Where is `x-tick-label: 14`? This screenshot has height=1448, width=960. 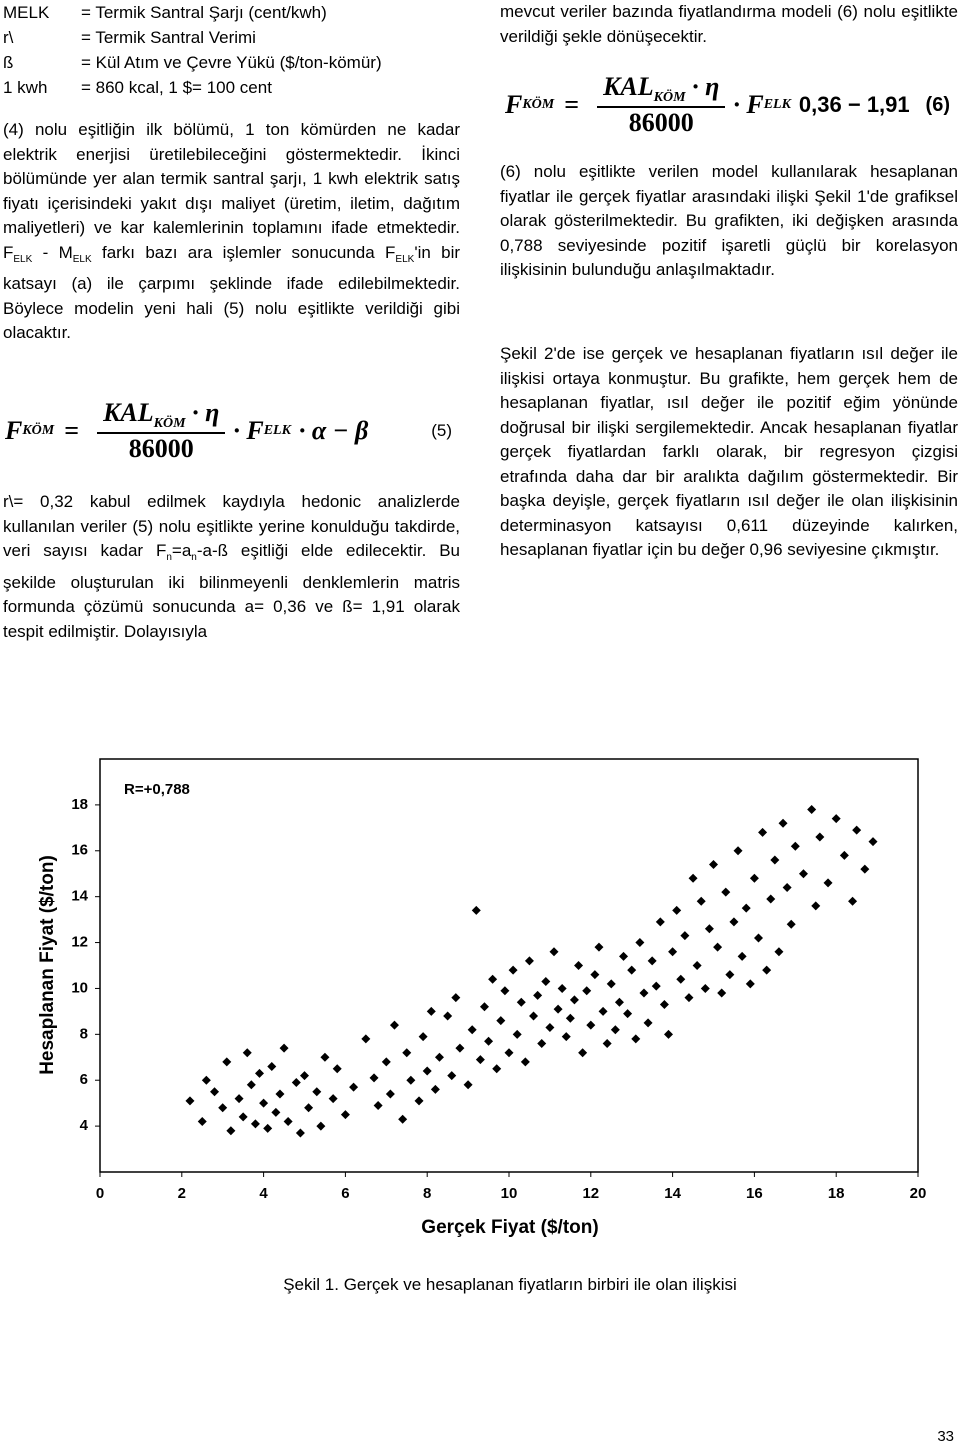
x-tick-label: 14 is located at coordinates (672, 1193).